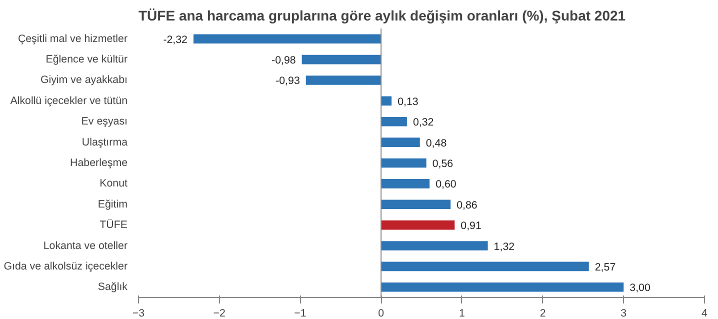 This screenshot has width=718, height=319. I want to click on data-label: 1,32, so click(504, 246).